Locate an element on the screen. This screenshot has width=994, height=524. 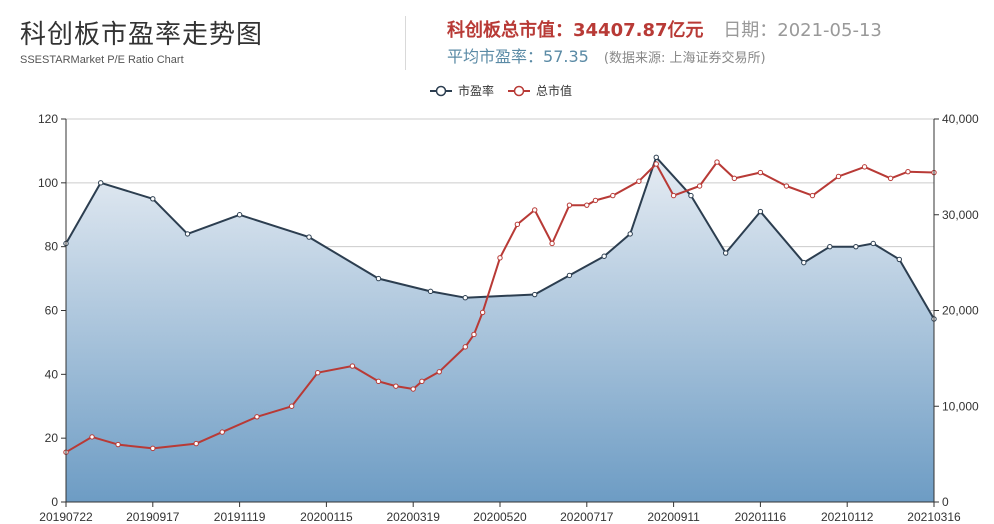
header-divider is located at coordinates (405, 43).